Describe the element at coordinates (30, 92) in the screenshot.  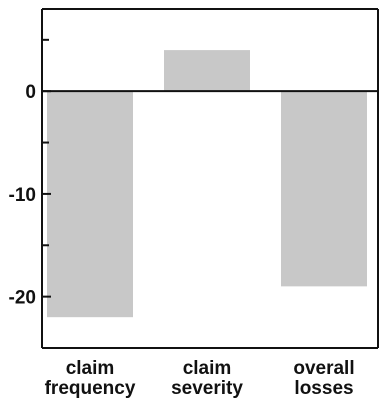
I see `y-tick-label: 0` at that location.